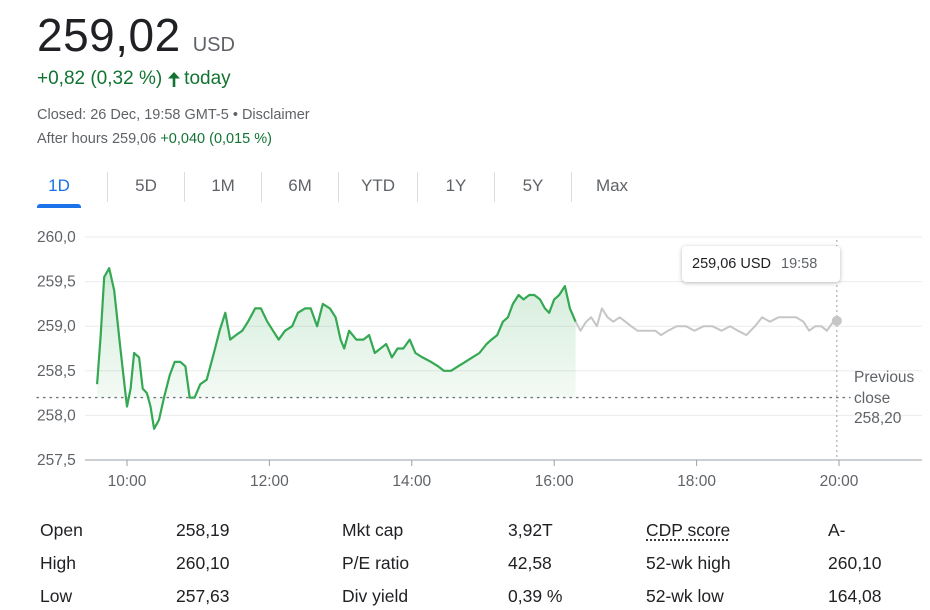 This screenshot has width=930, height=610. I want to click on after-hours-line, so click(706, 322).